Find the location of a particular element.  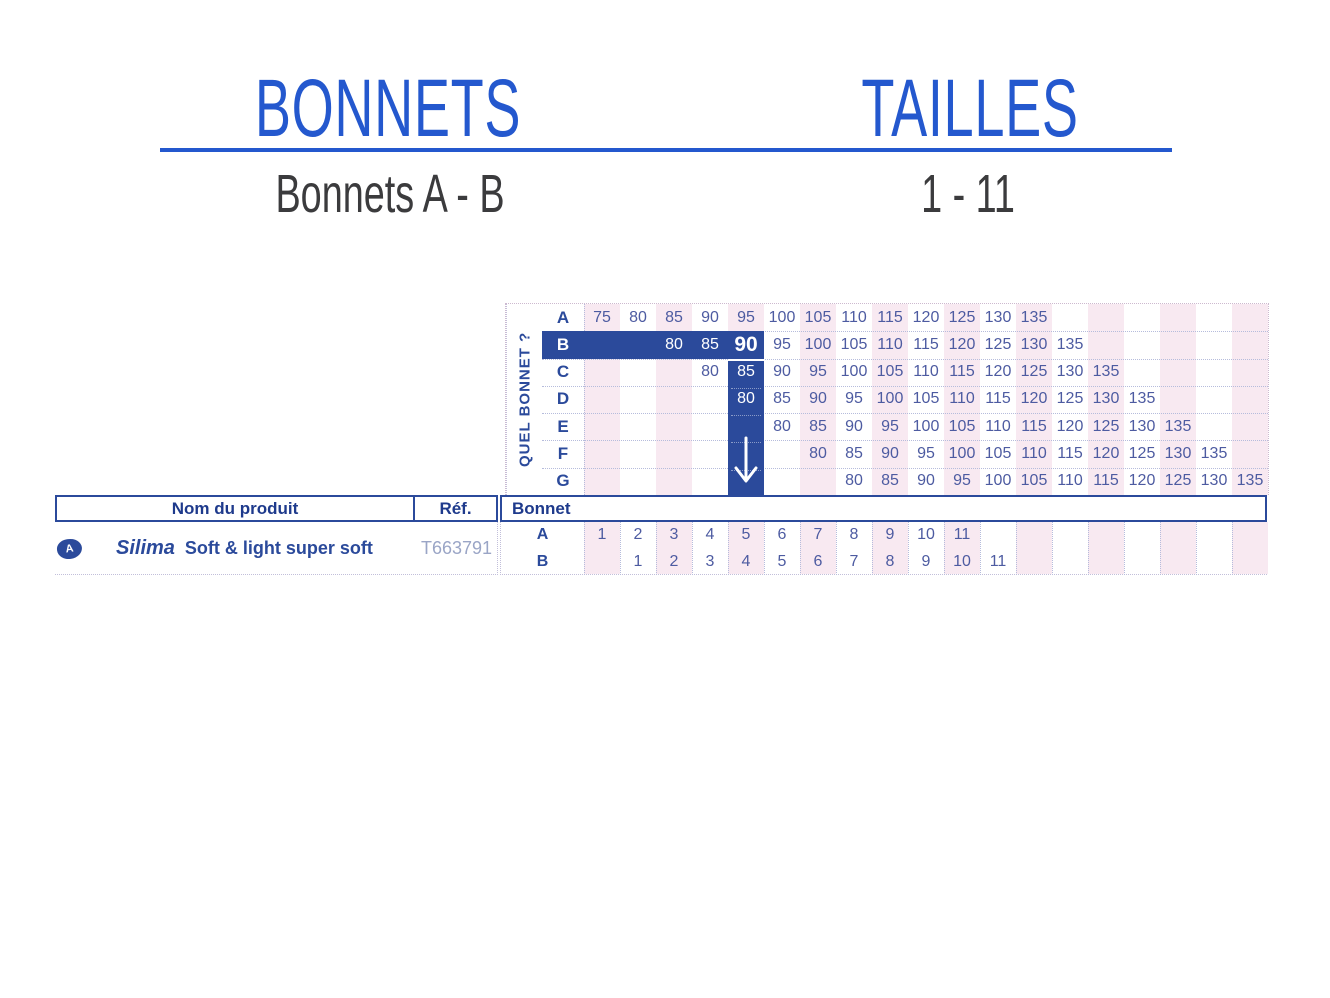

bonnets-title: BONNETS is located at coordinates (388, 108).